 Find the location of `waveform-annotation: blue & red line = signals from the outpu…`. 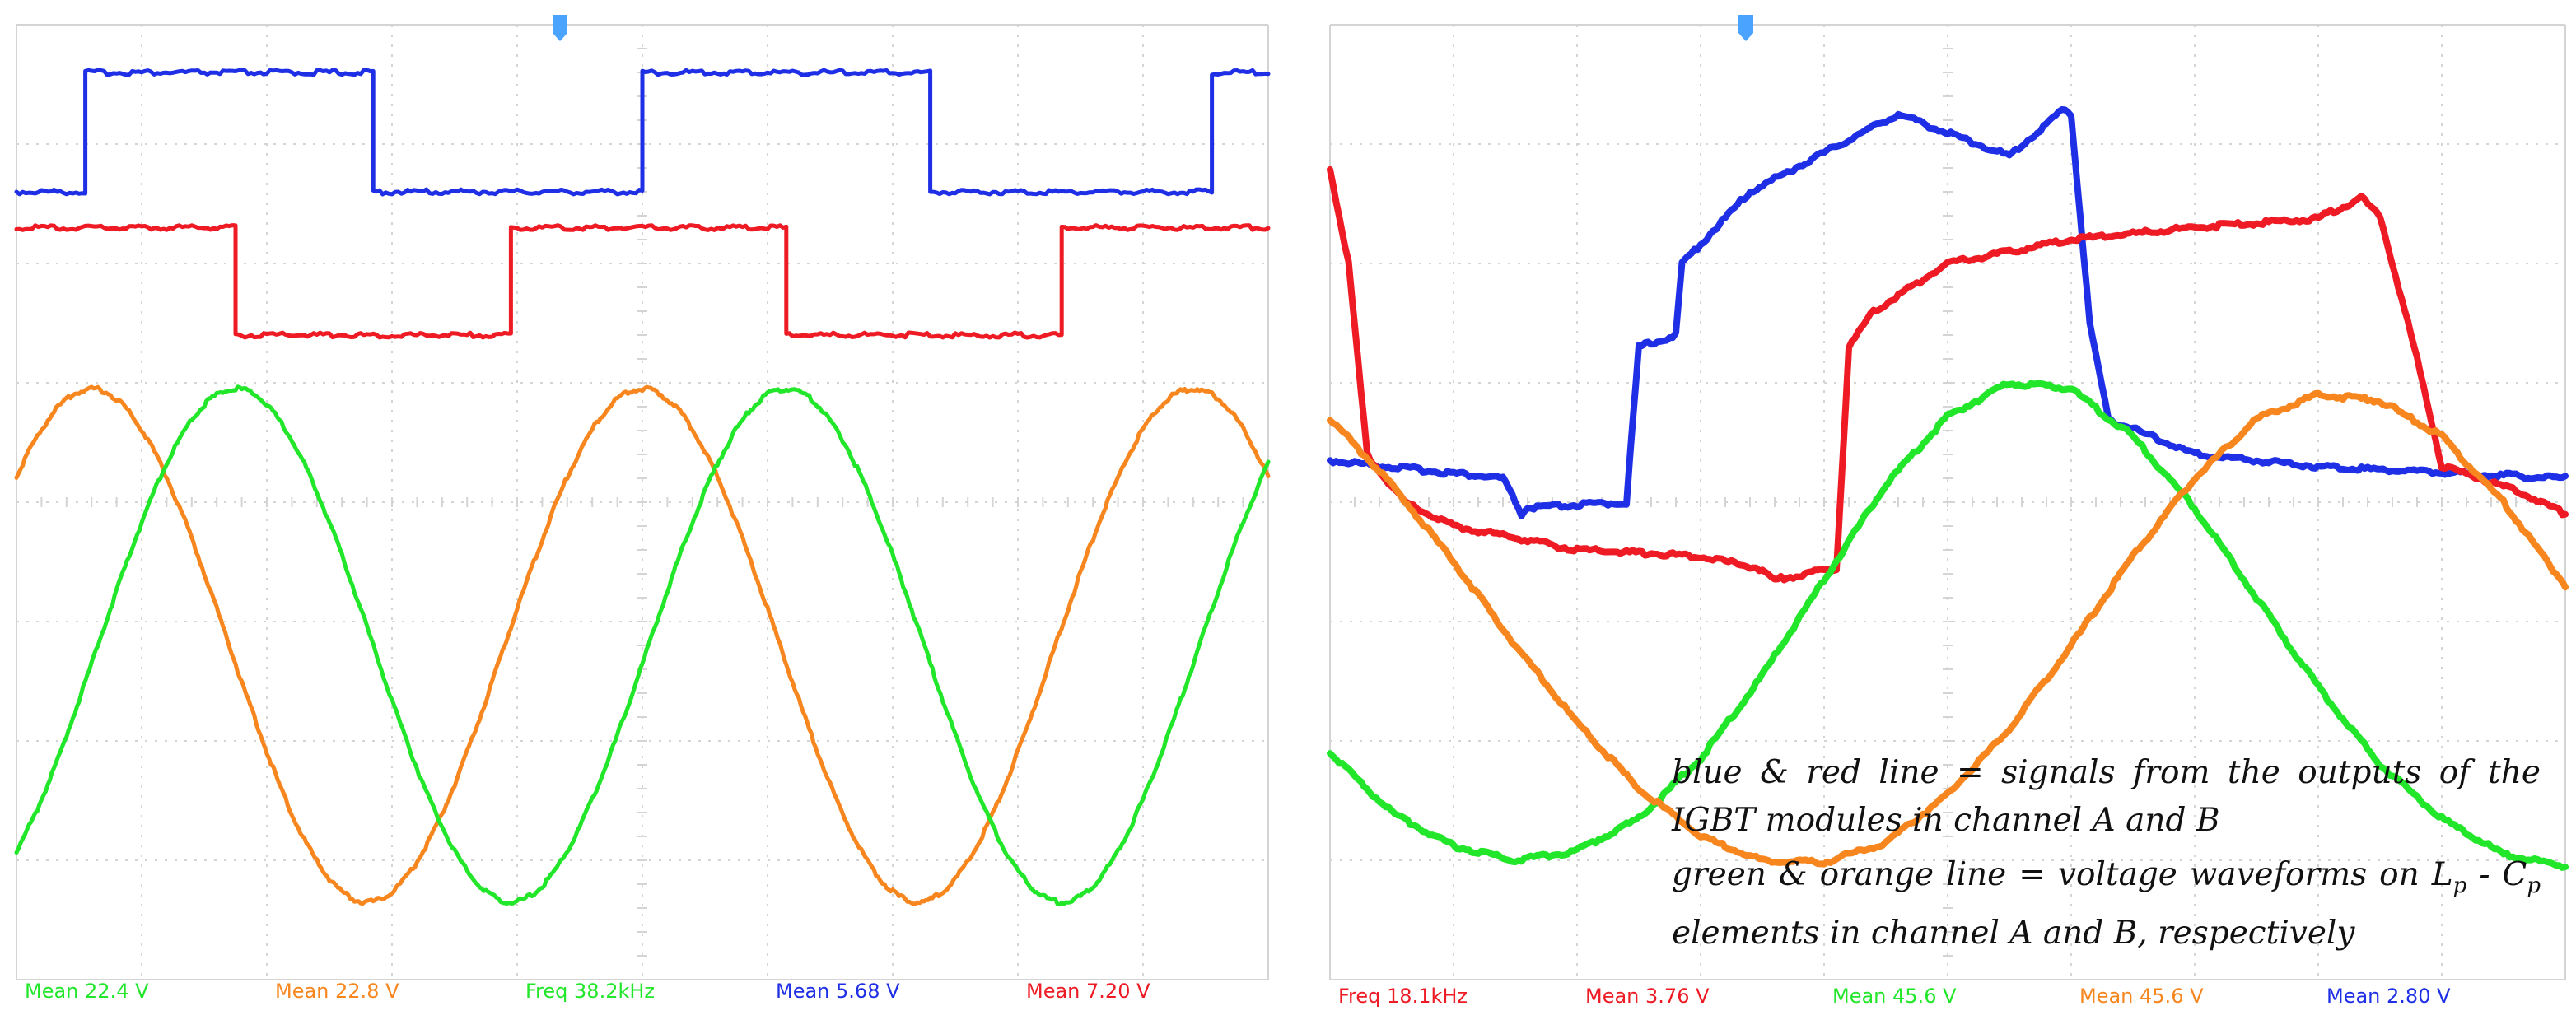

waveform-annotation: blue & red line = signals from the outpu… is located at coordinates (2106, 856).